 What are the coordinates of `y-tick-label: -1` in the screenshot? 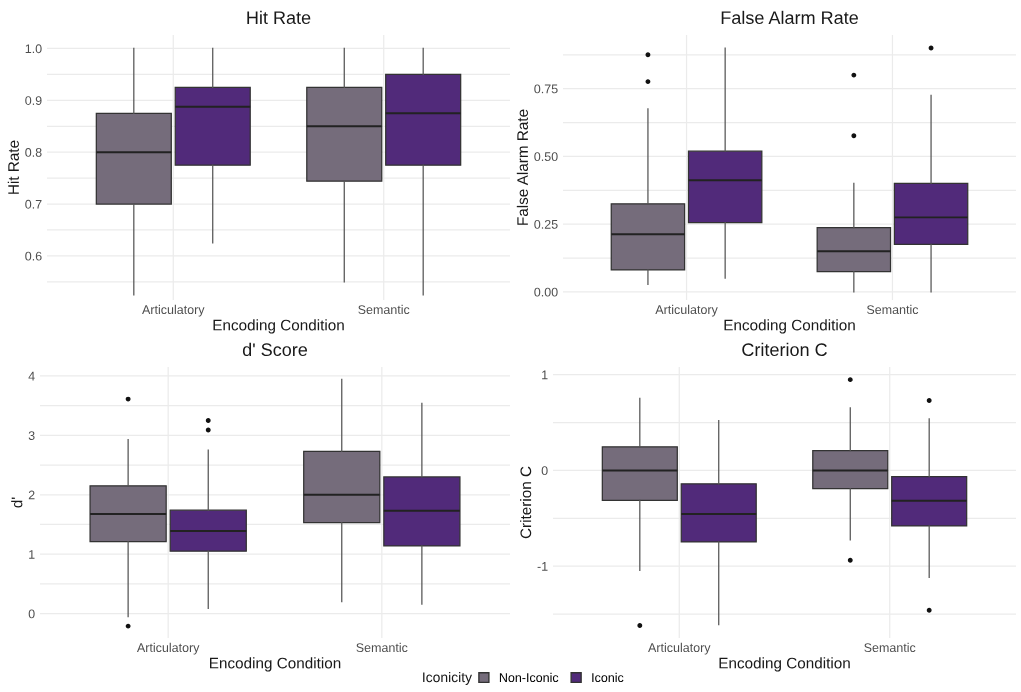 It's located at (542, 566).